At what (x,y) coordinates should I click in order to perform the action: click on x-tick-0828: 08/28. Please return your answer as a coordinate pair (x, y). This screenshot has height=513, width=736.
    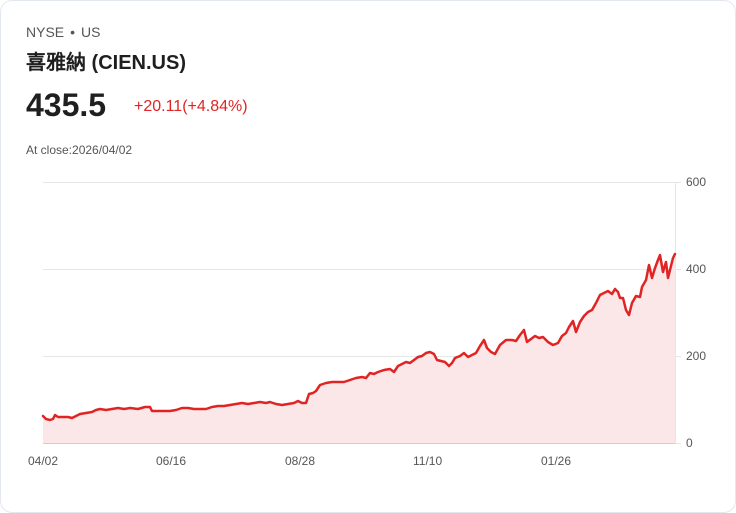
    Looking at the image, I should click on (300, 461).